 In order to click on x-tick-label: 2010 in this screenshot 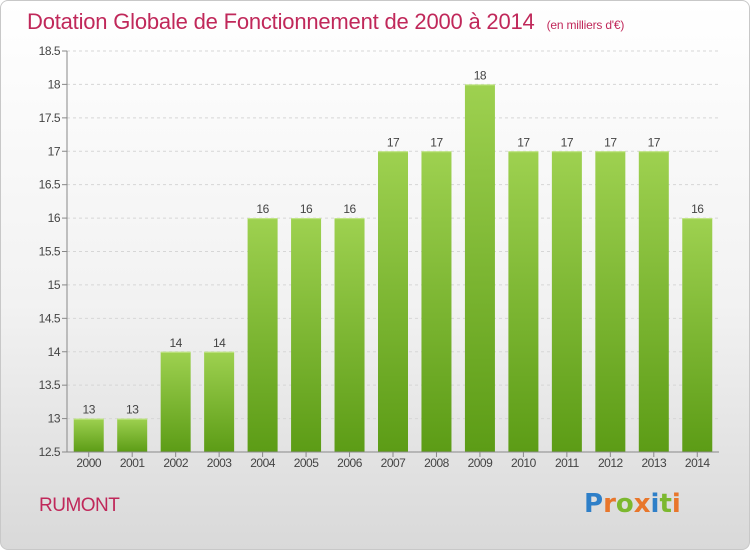, I will do `click(524, 463)`.